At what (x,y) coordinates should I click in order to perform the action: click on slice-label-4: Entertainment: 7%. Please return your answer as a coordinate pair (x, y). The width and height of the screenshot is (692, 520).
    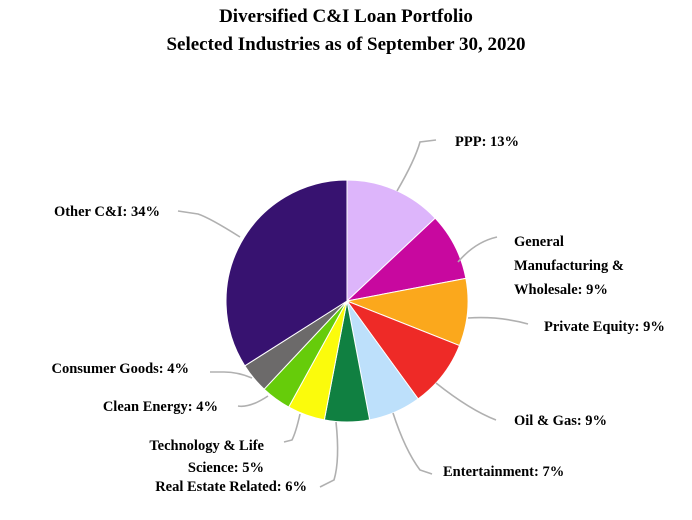
    Looking at the image, I should click on (503, 472).